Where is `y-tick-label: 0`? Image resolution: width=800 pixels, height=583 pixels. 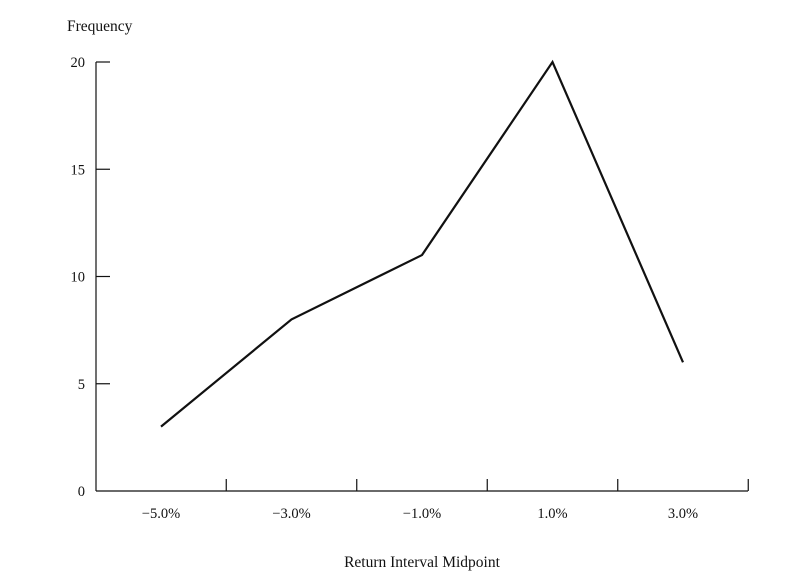
y-tick-label: 0 is located at coordinates (81, 492).